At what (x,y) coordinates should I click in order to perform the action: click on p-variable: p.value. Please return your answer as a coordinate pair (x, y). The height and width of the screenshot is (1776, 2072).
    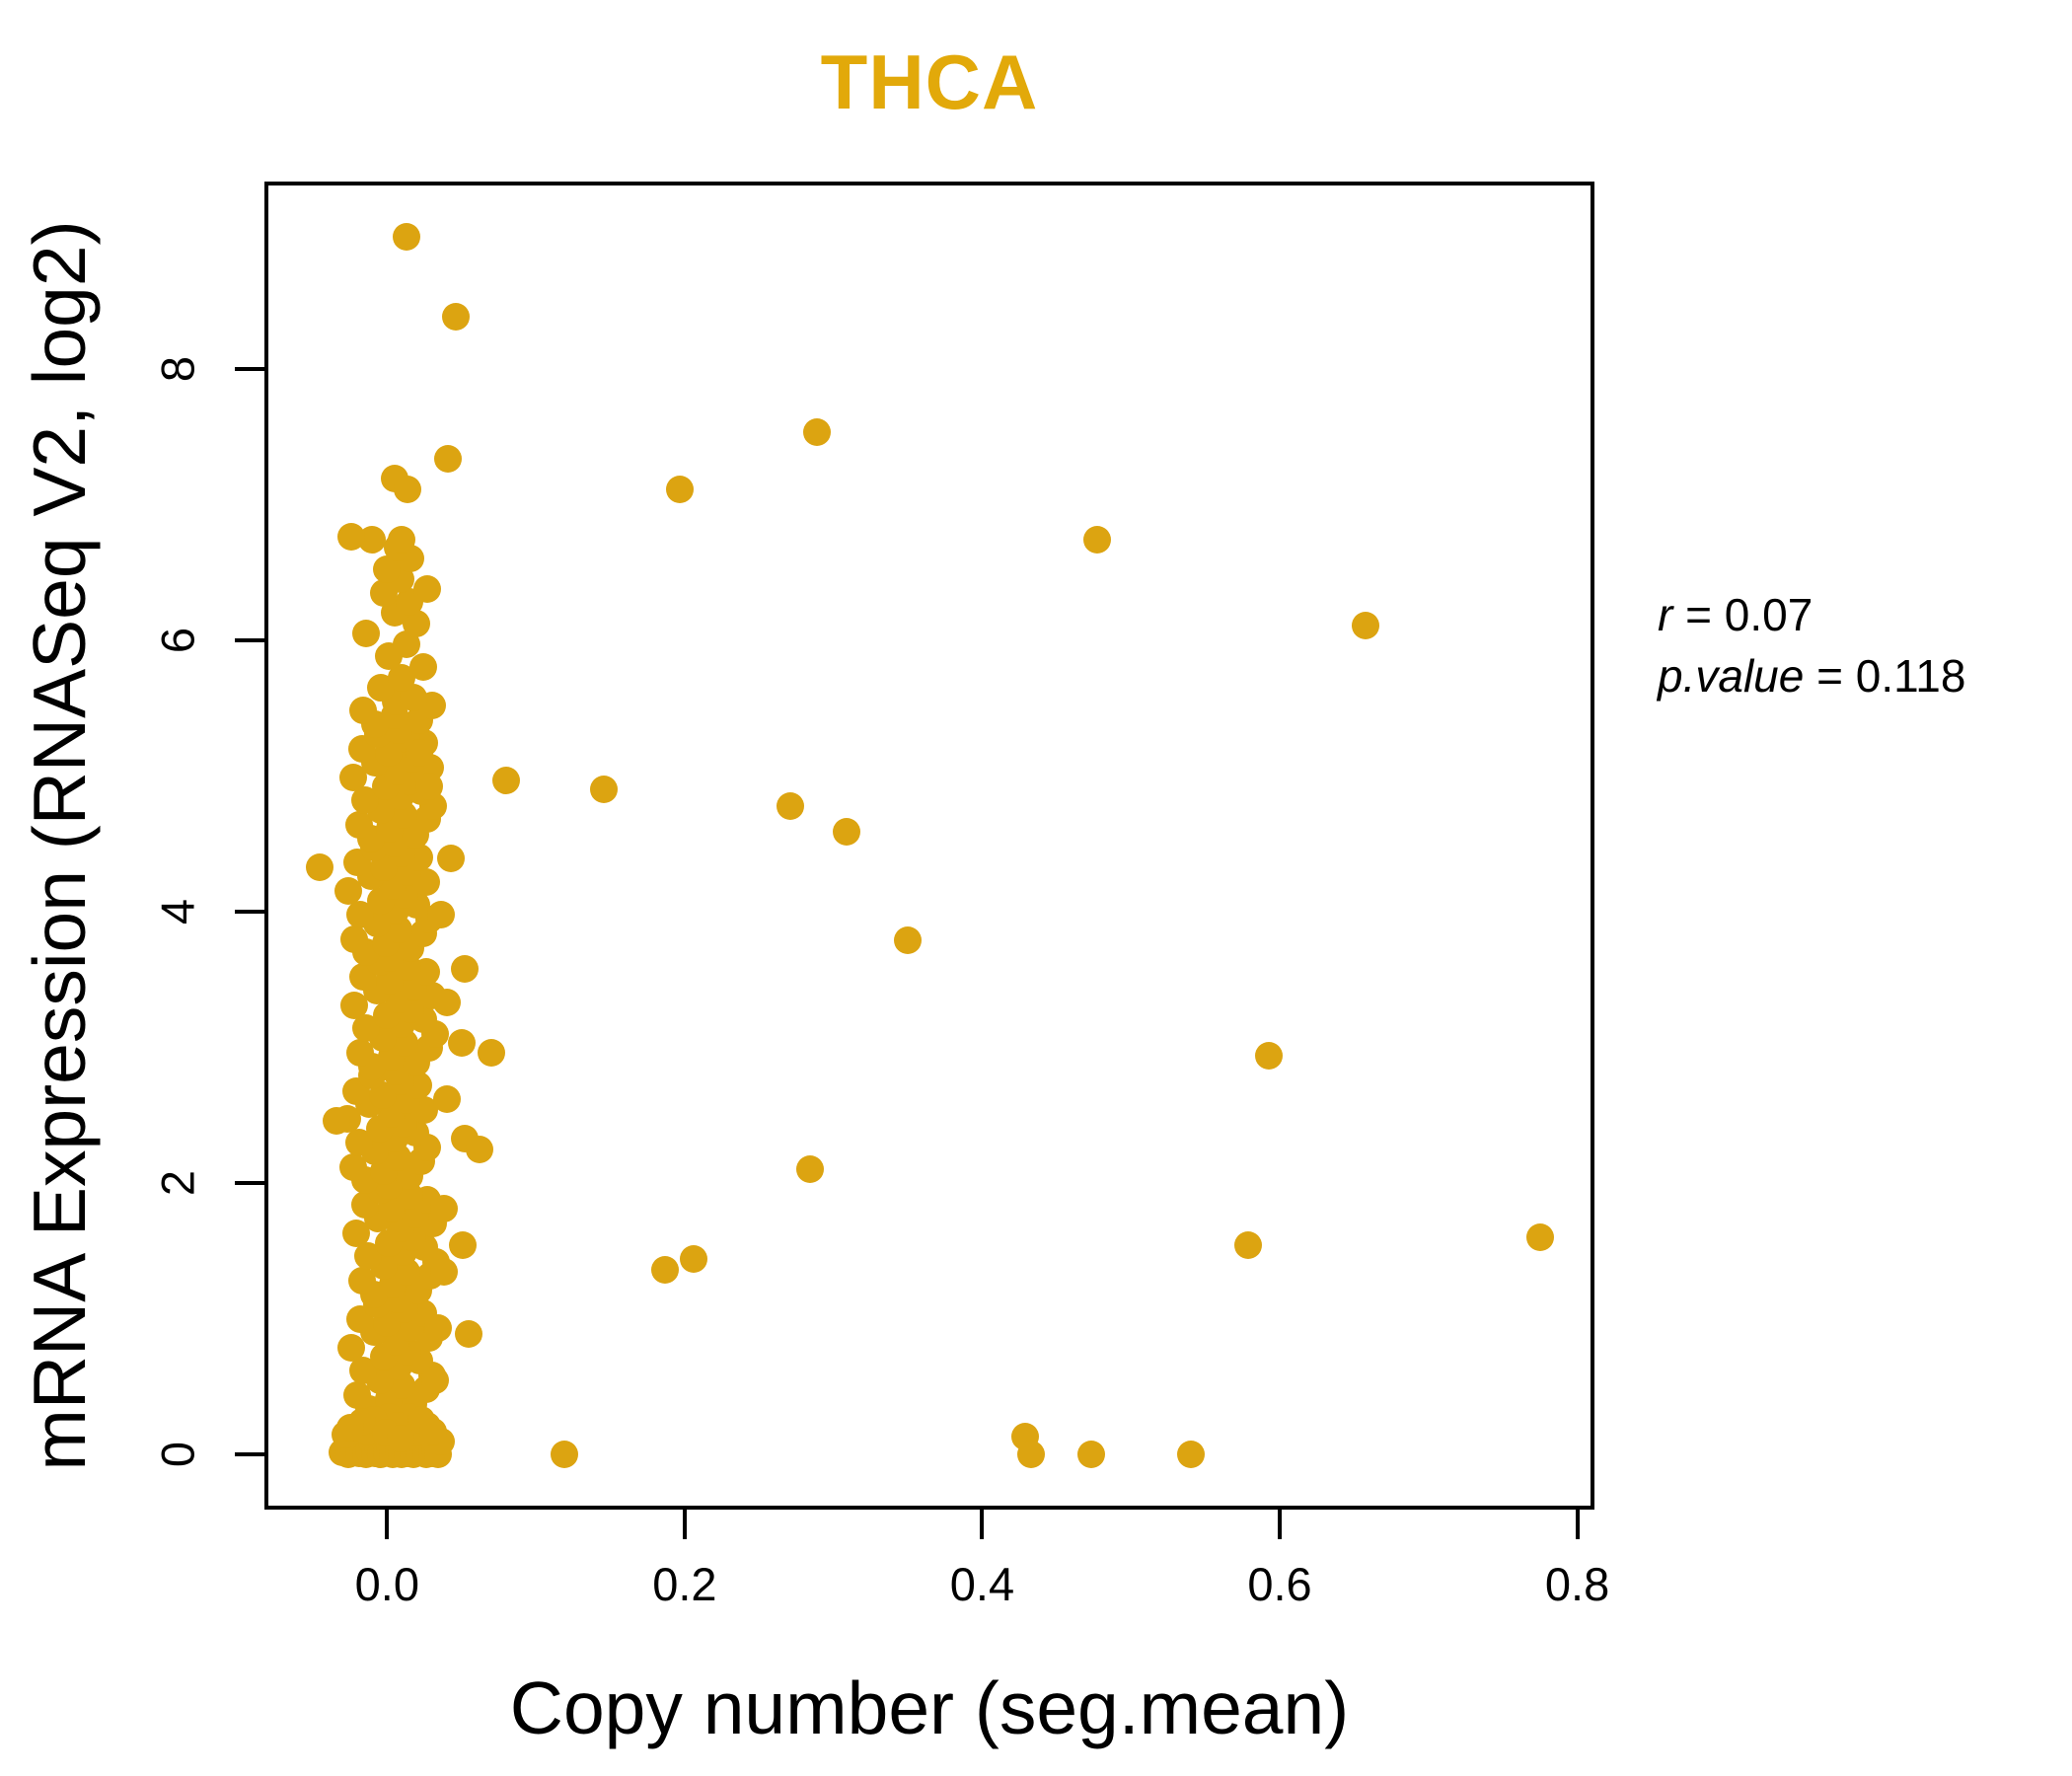
    Looking at the image, I should click on (1732, 676).